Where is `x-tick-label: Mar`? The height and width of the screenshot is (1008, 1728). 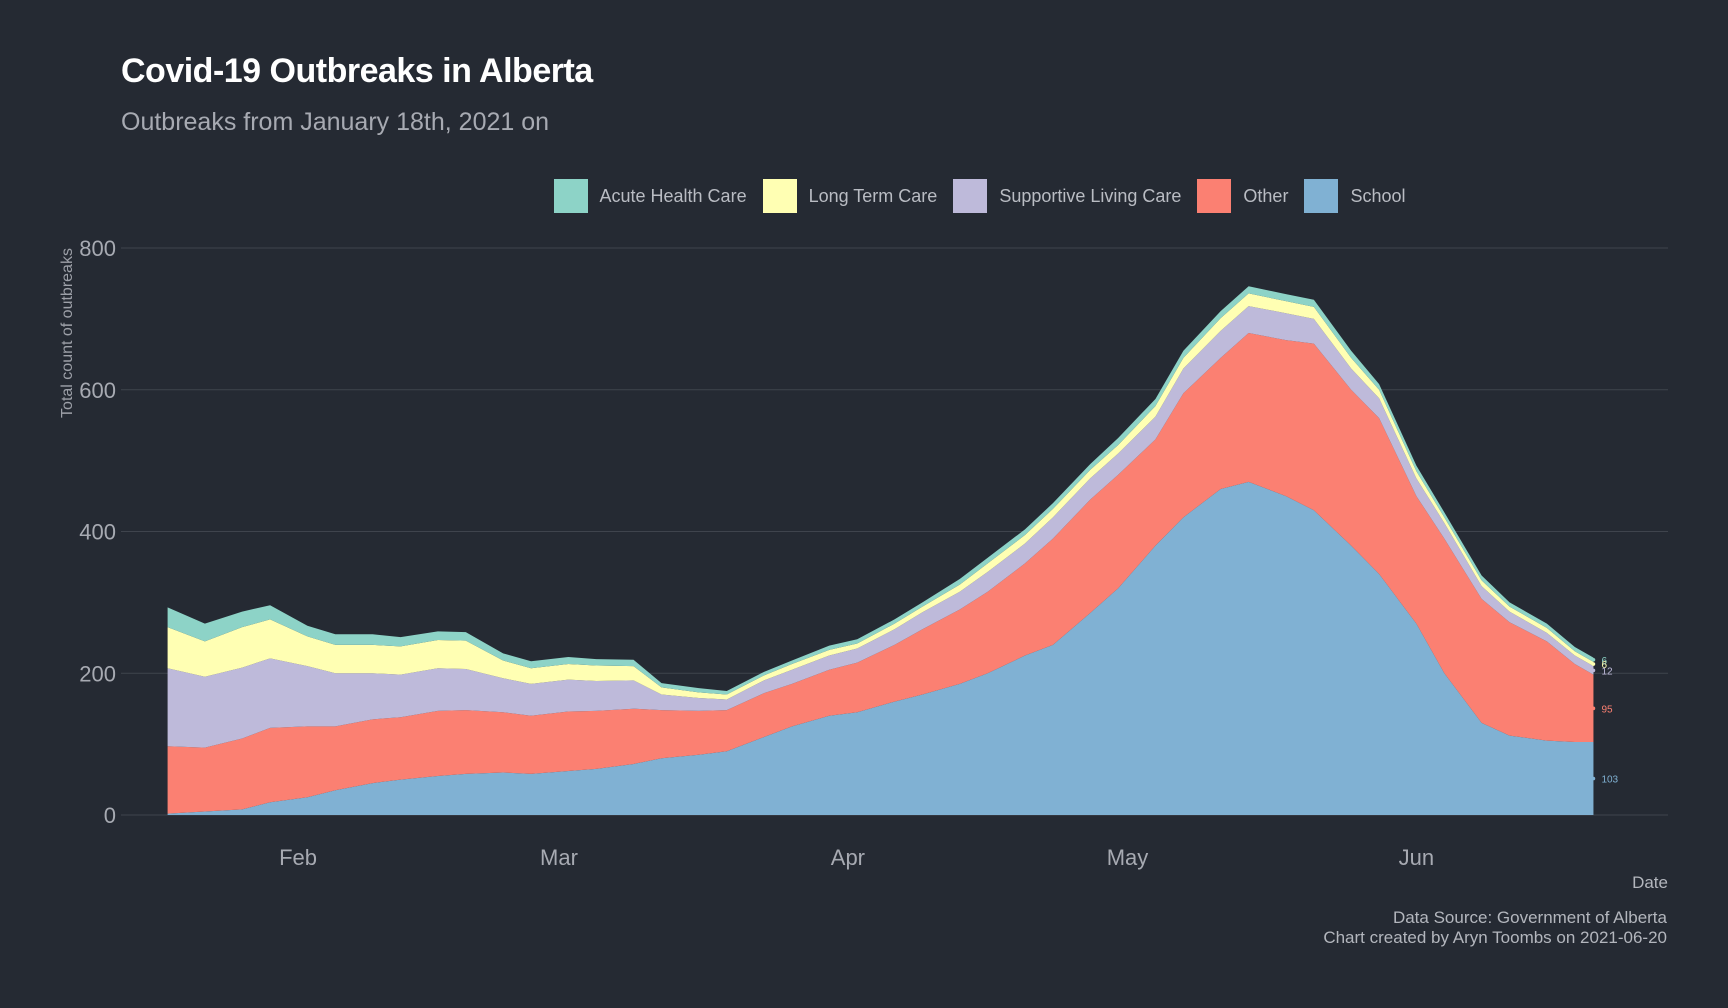
x-tick-label: Mar is located at coordinates (559, 857).